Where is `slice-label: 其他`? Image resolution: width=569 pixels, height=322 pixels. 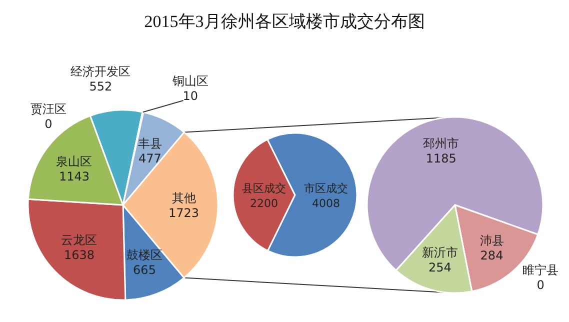 slice-label: 其他 is located at coordinates (184, 198).